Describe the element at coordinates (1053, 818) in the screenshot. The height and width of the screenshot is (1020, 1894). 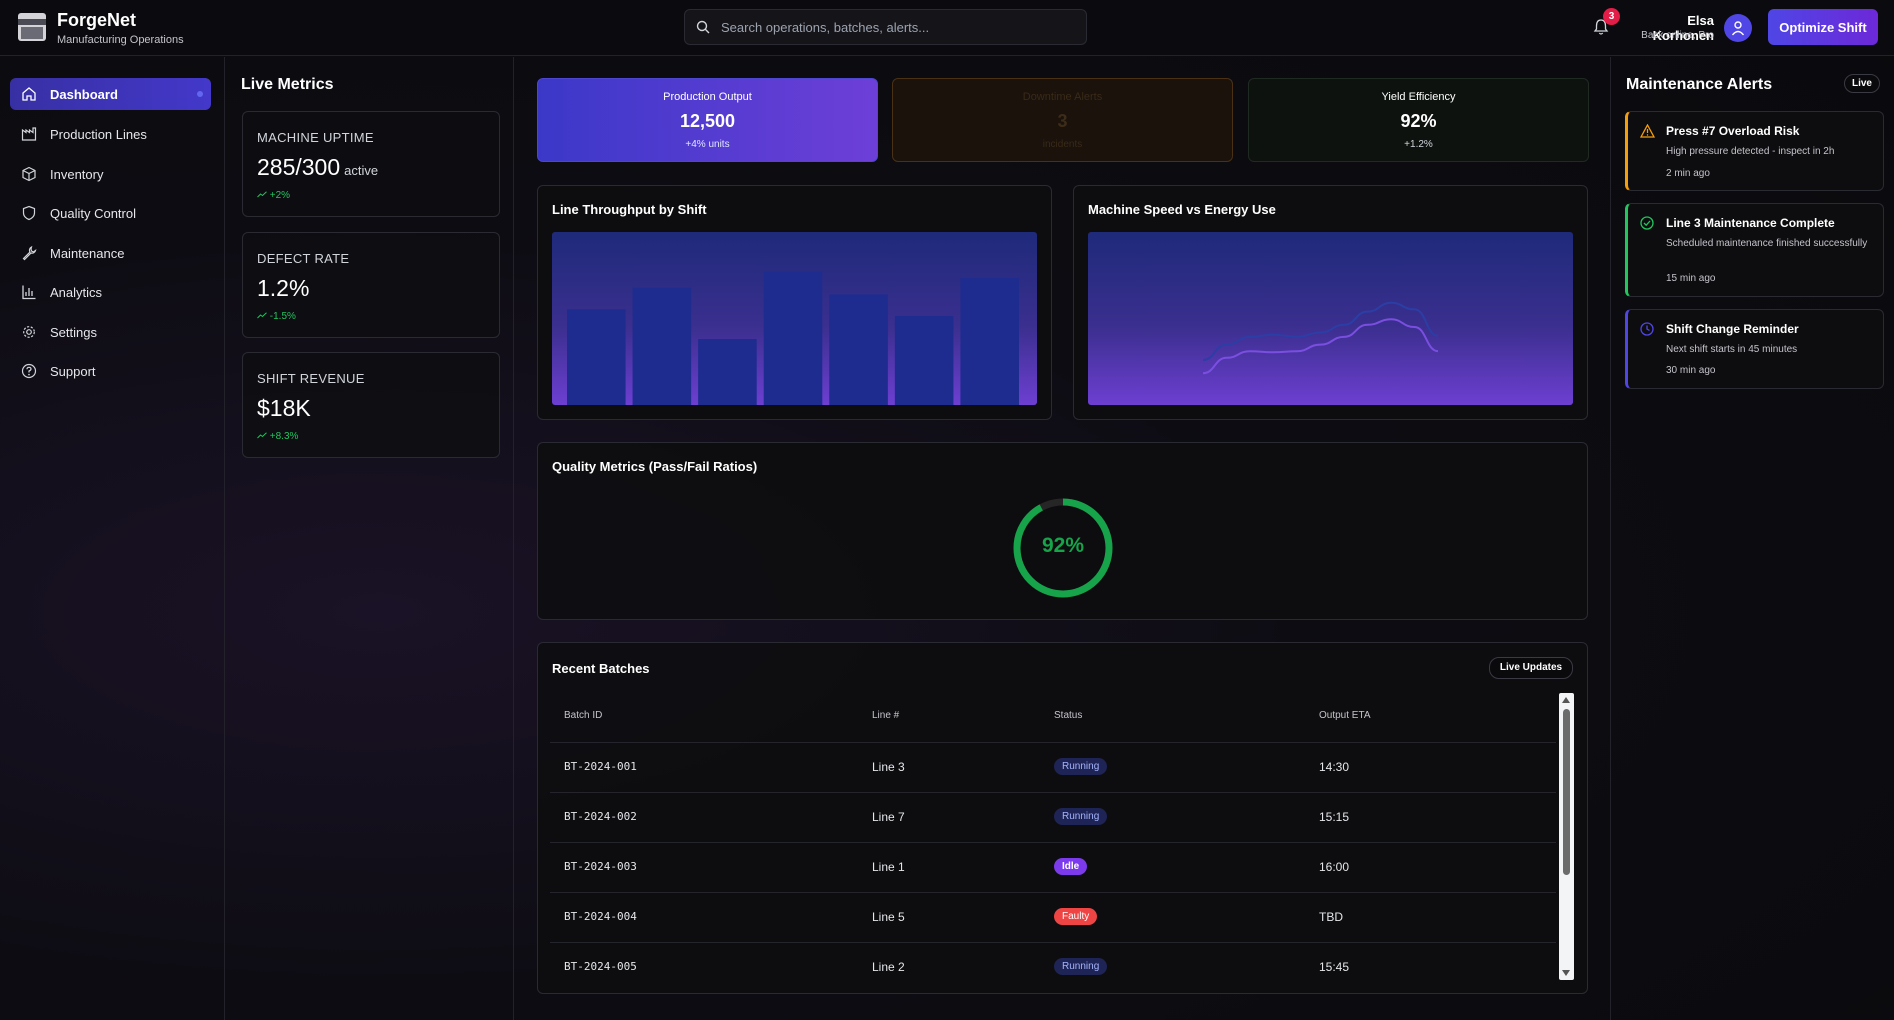
I see `table-row: BT-2024-002 Line 7 Running 15:15` at that location.